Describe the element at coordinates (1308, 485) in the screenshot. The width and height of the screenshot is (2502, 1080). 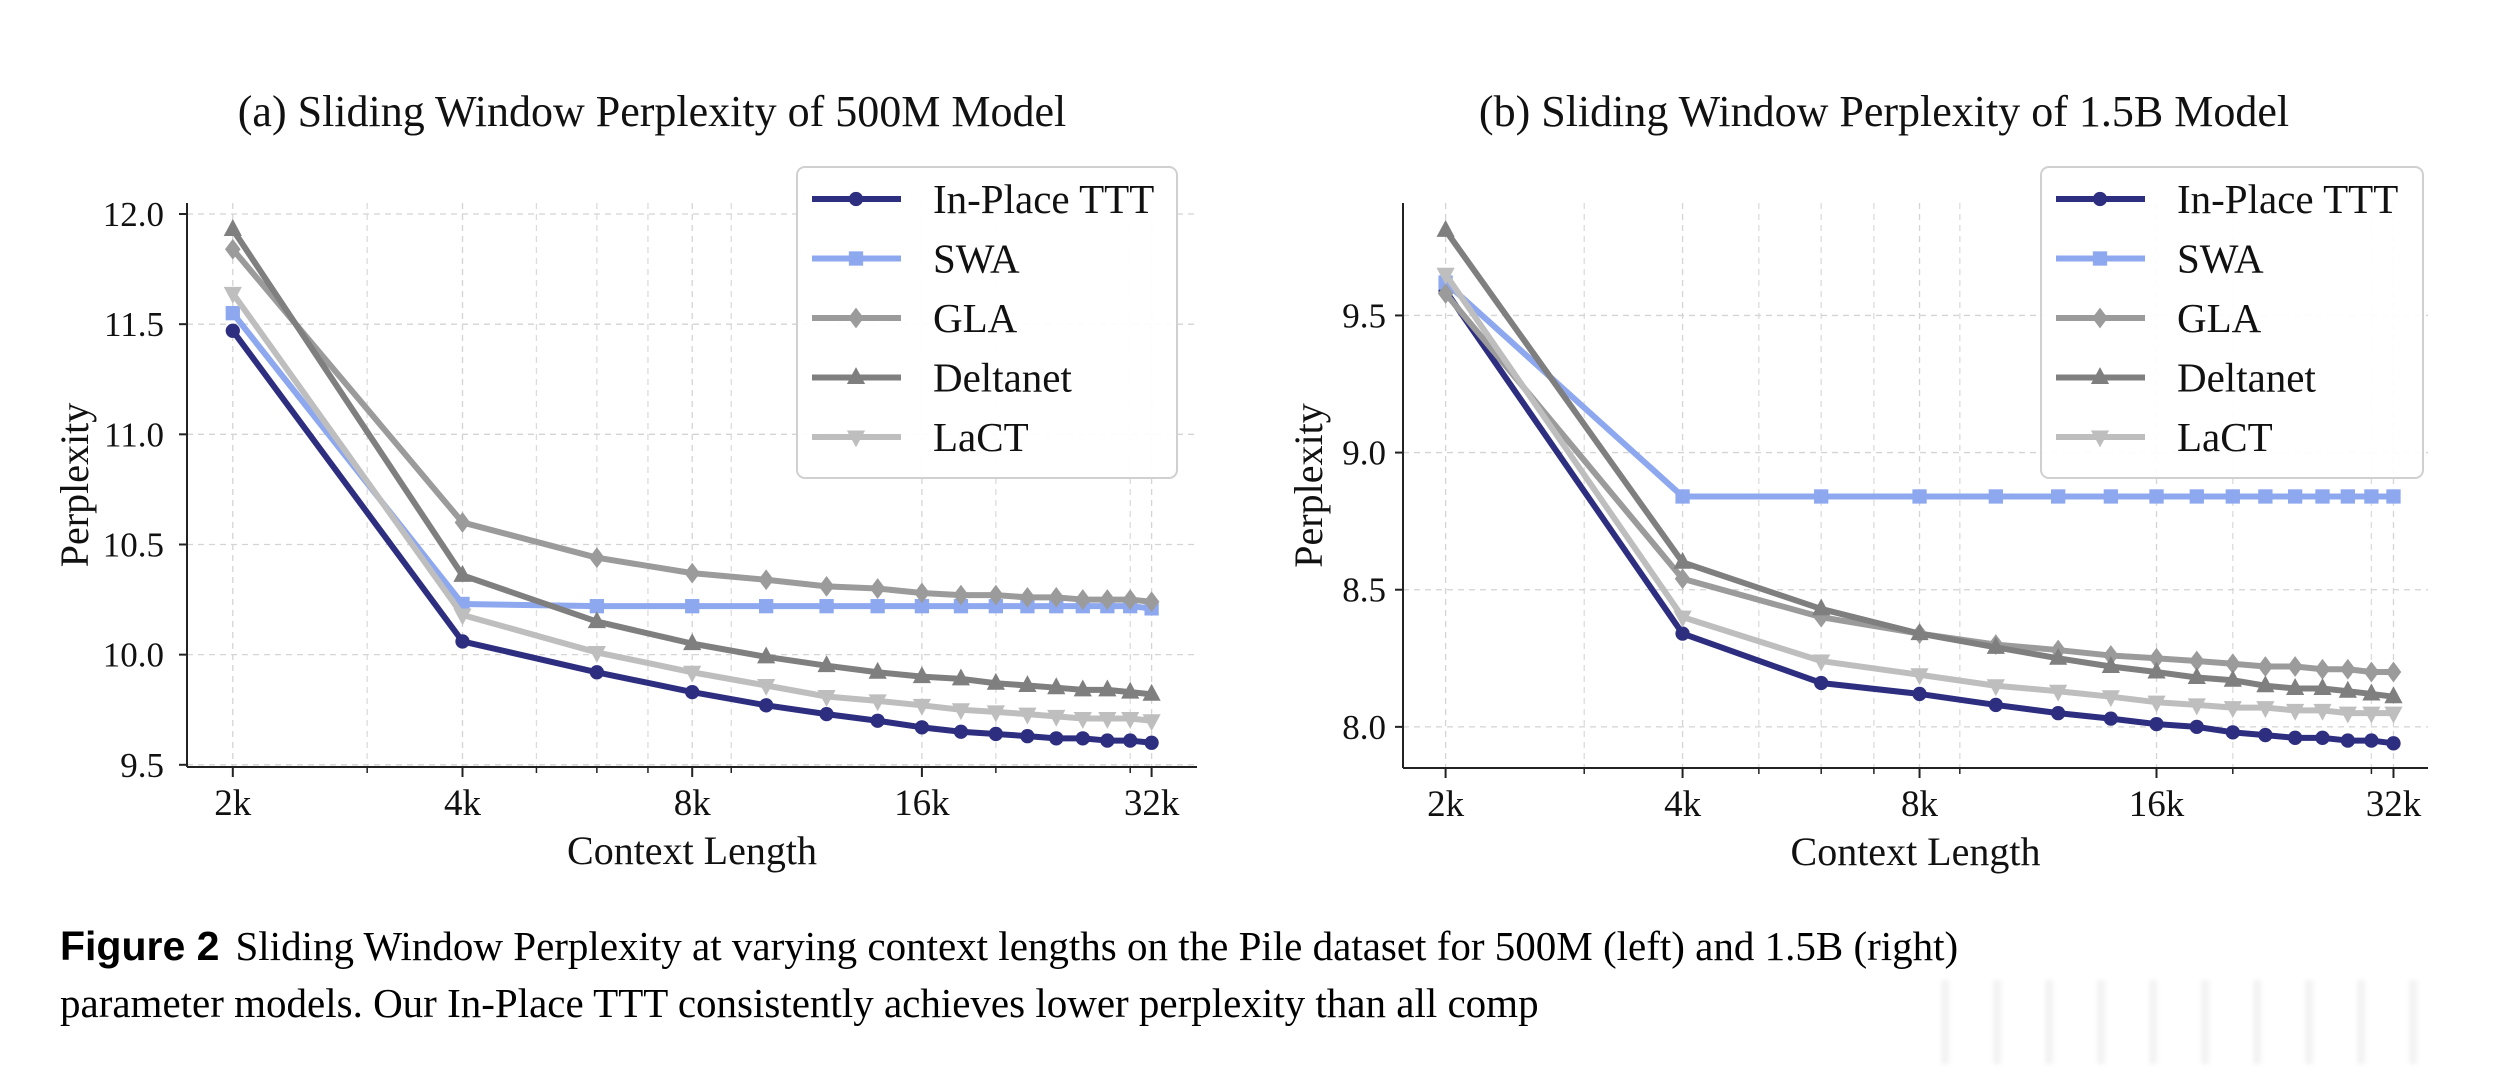
I see `y-axis-label: Perplexity` at that location.